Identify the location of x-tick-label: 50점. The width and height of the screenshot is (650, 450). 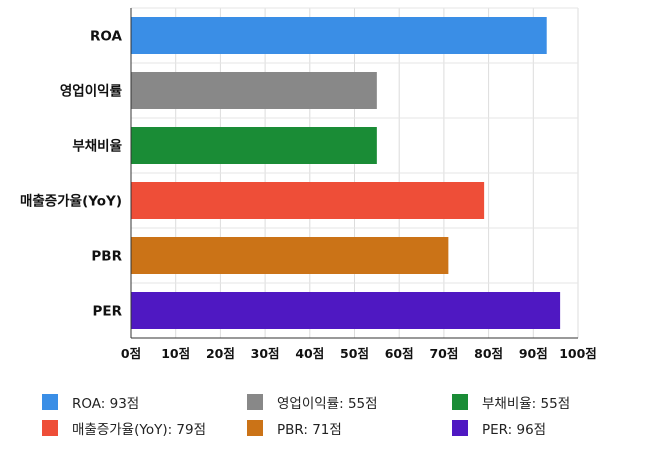
(354, 353).